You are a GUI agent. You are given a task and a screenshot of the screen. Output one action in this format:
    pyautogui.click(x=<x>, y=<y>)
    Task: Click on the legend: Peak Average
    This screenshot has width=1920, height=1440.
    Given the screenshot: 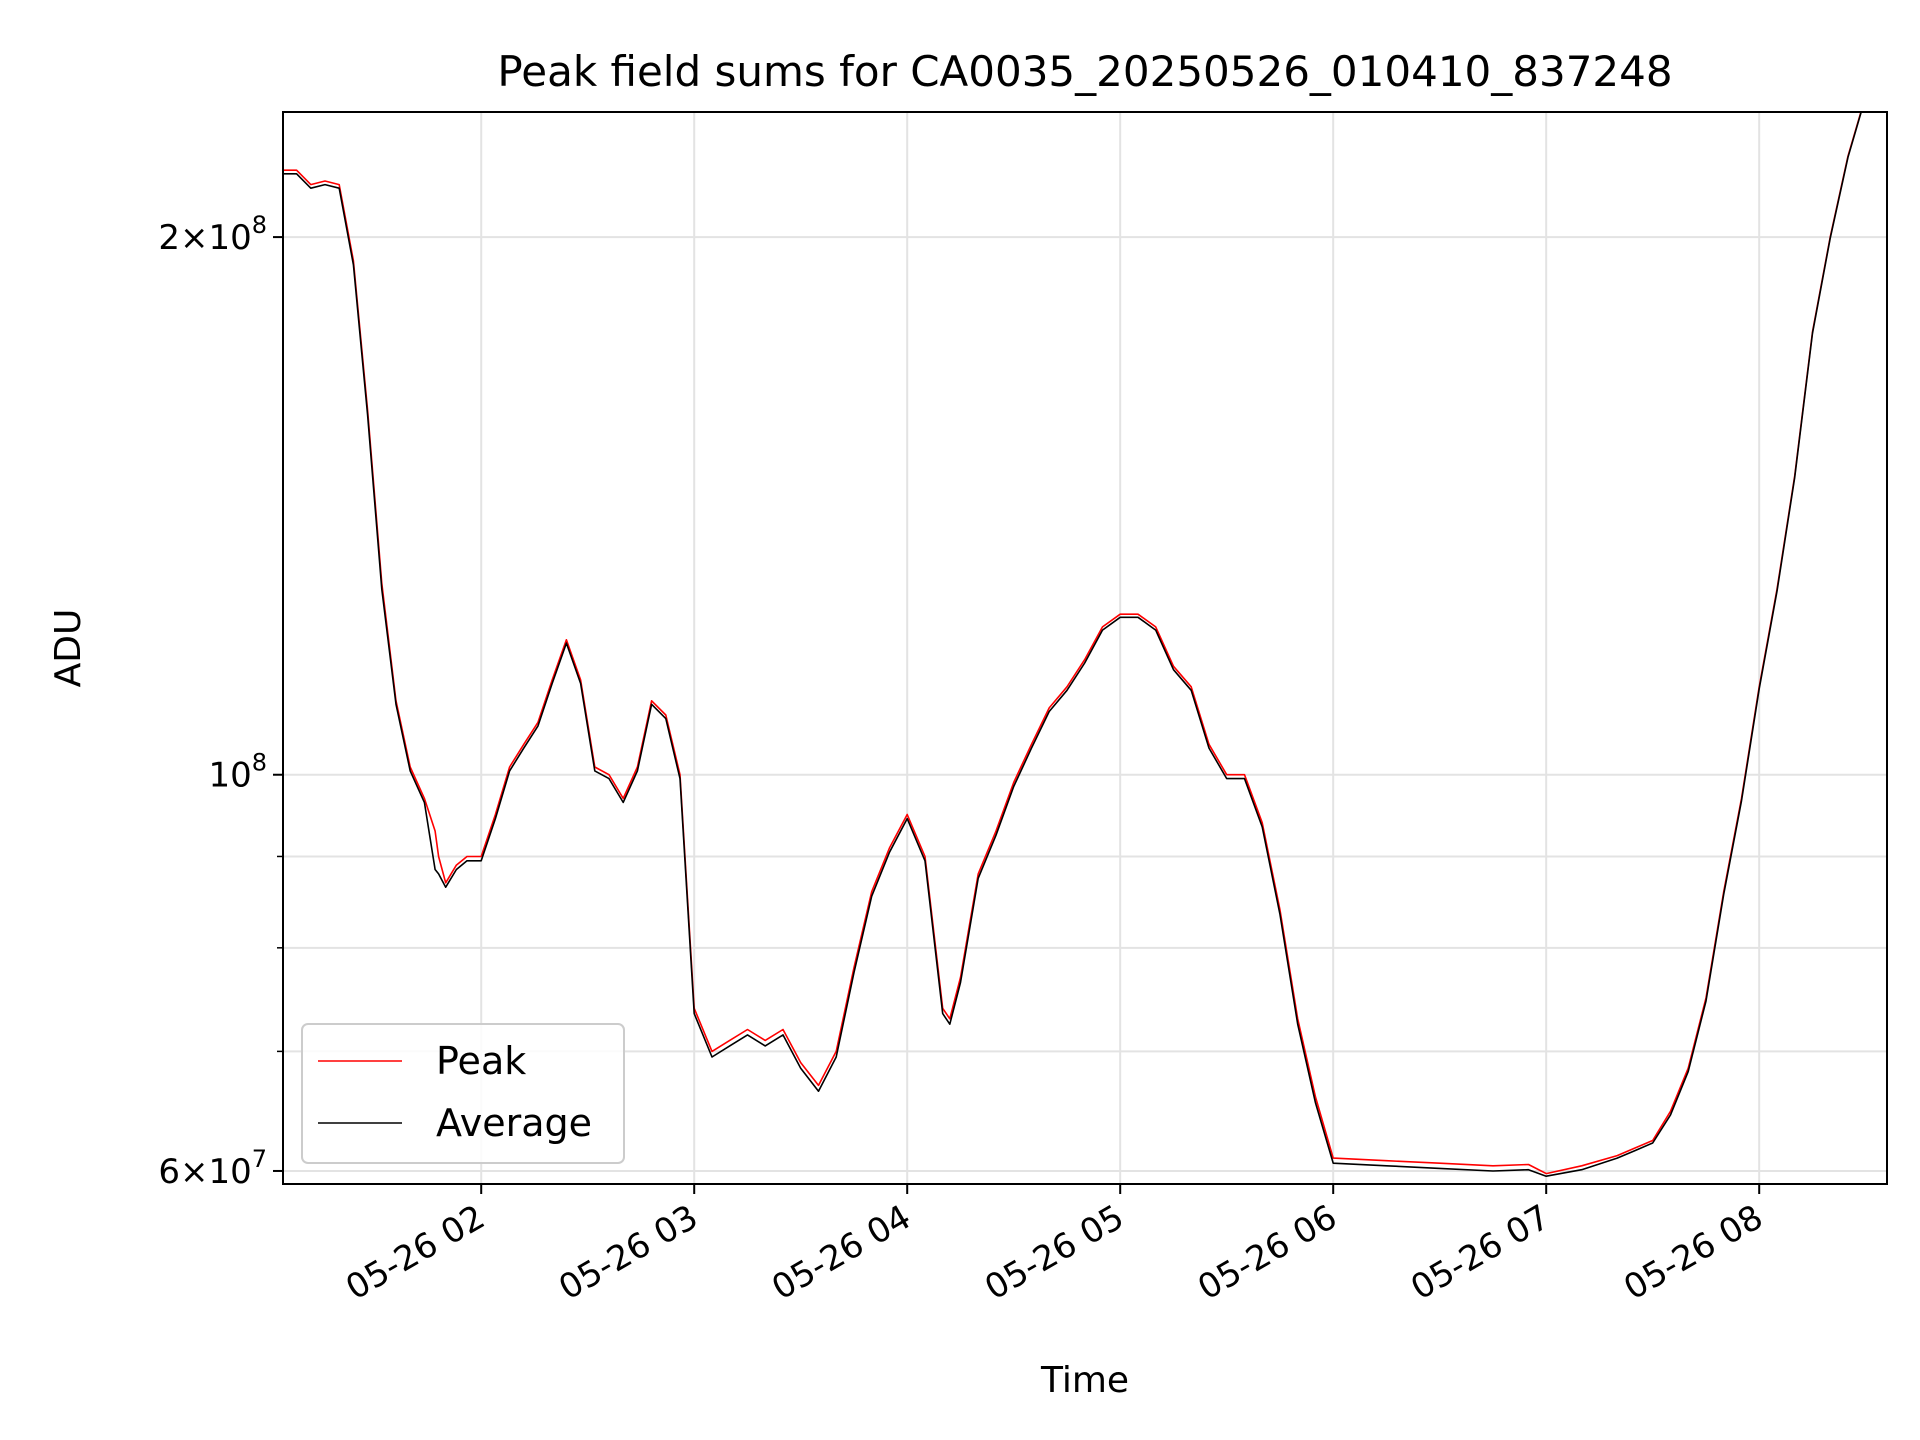 What is the action you would take?
    pyautogui.click(x=463, y=1093)
    